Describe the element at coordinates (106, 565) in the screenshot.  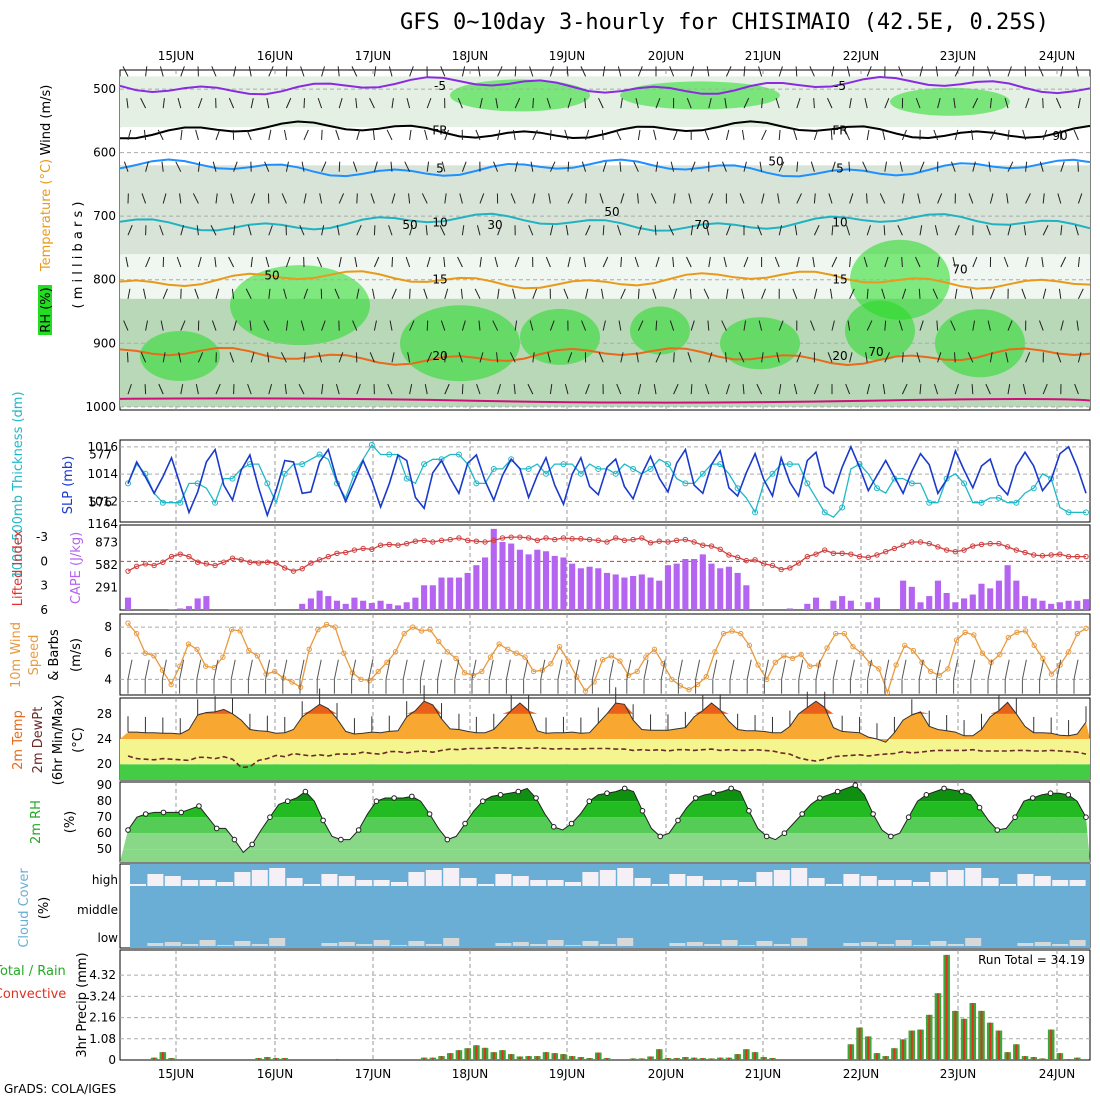
I see `cape-tick: 582` at that location.